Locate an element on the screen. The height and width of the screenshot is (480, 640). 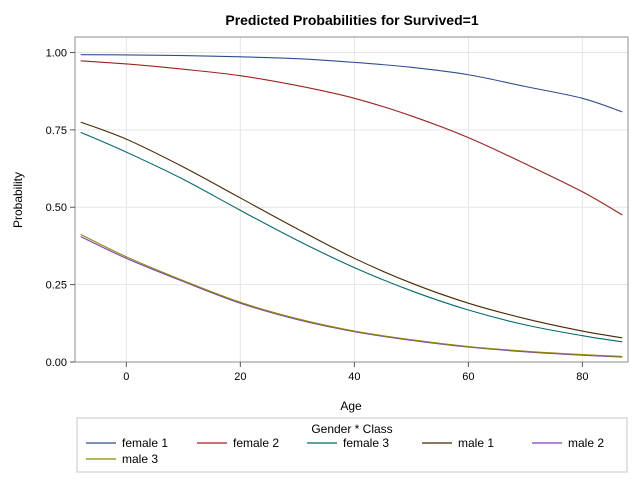
legend-item-female-1: female 1 is located at coordinates (127, 443).